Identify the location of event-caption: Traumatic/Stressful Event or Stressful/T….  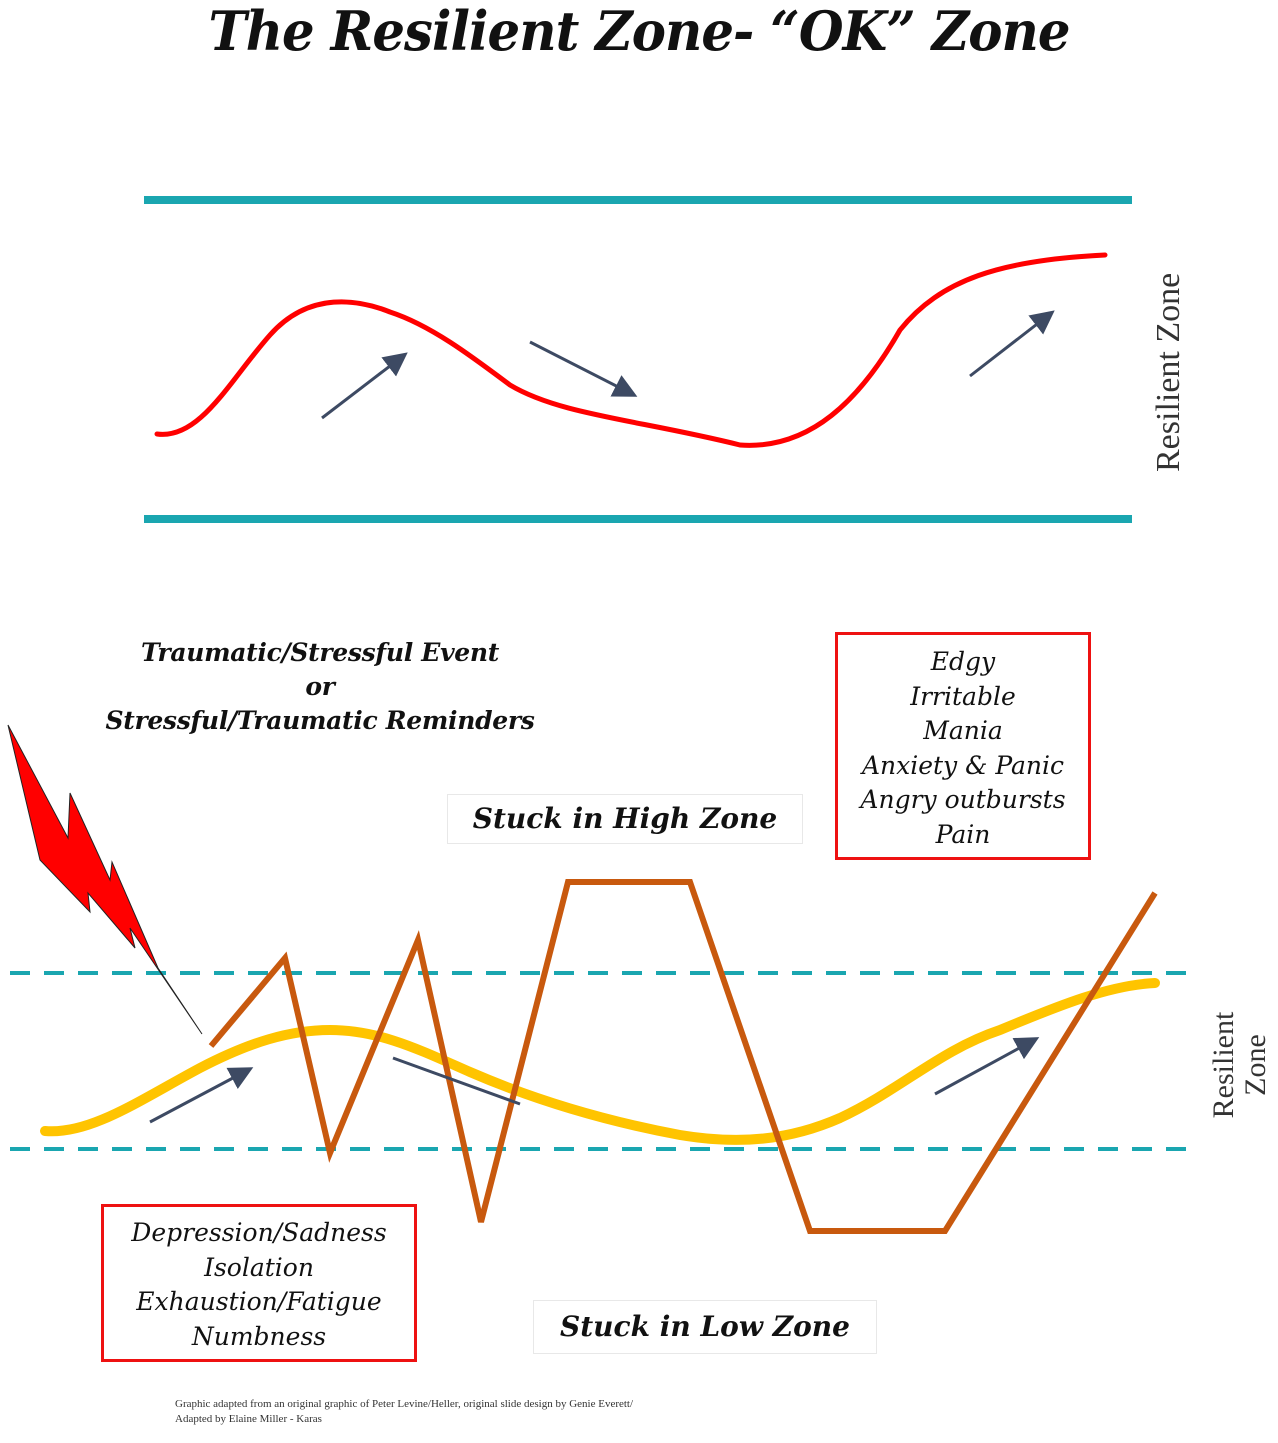
(320, 687).